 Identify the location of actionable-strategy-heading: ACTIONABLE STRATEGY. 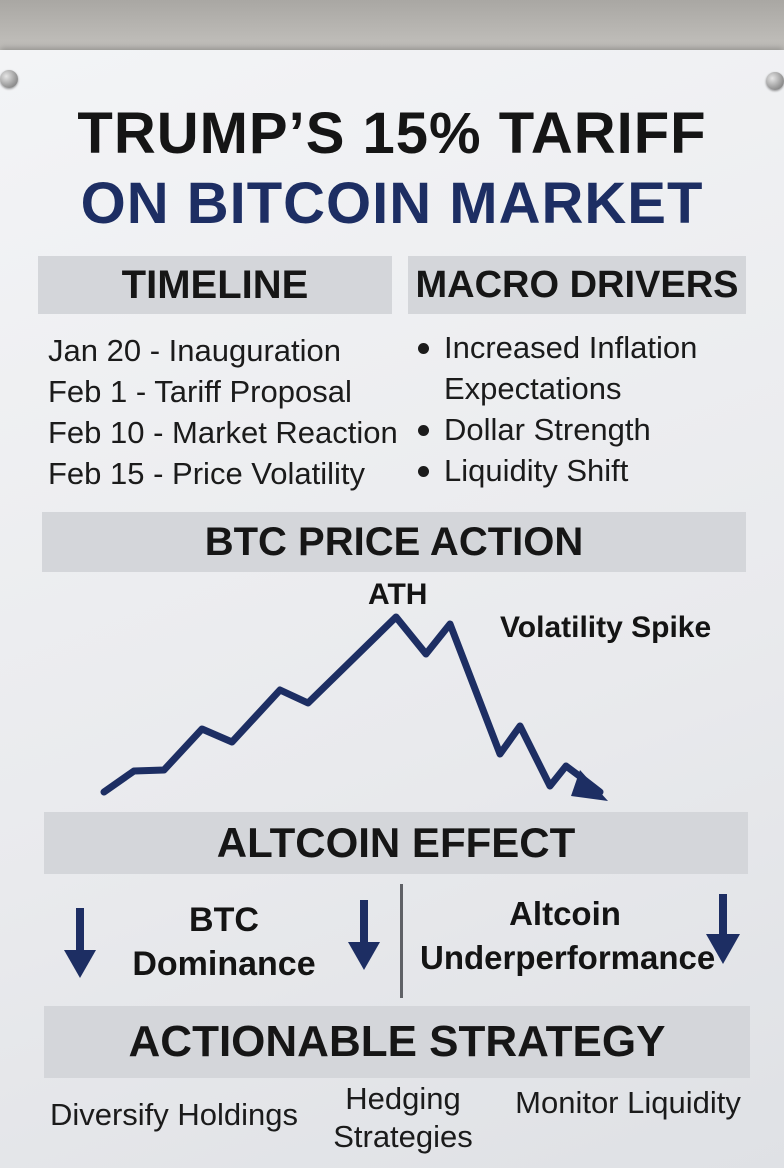
(397, 1042).